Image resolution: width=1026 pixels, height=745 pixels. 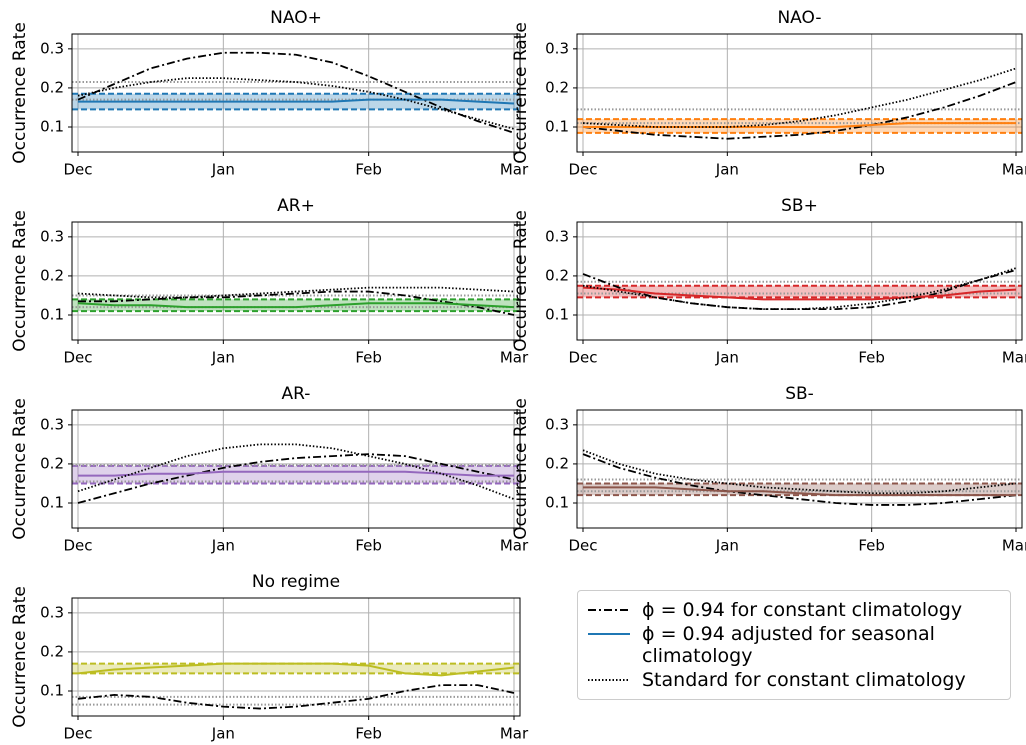 What do you see at coordinates (296, 206) in the screenshot?
I see `panel-title: AR+` at bounding box center [296, 206].